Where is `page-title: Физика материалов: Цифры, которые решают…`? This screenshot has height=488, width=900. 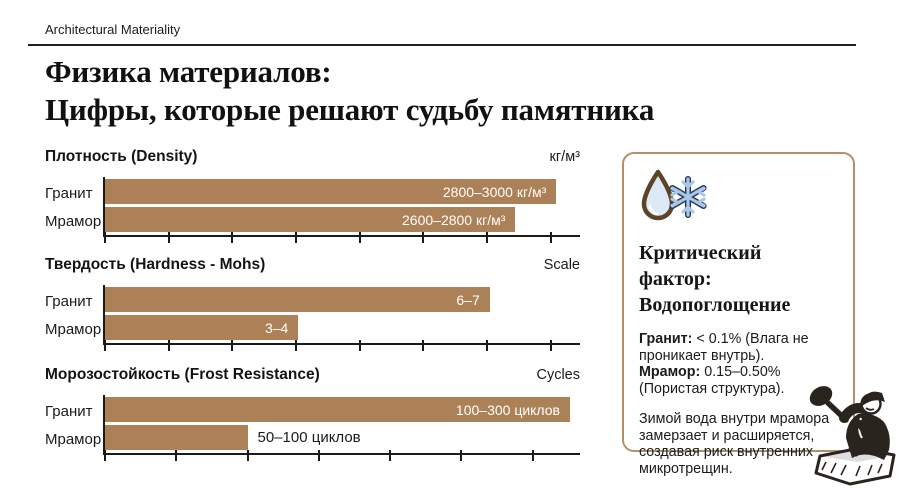 page-title: Физика материалов: Цифры, которые решают… is located at coordinates (355, 91).